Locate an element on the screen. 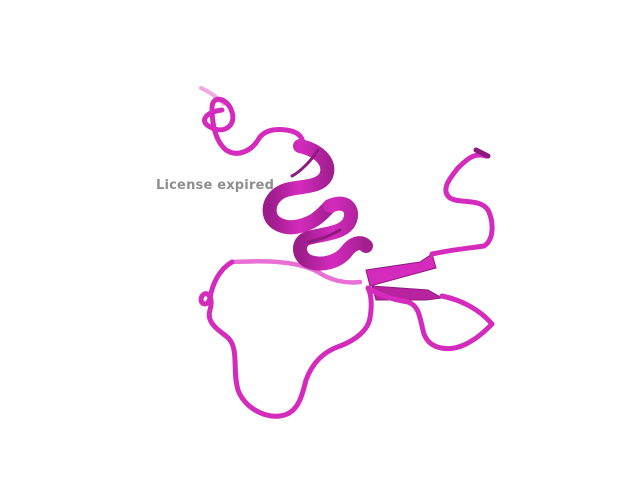  coil-c-terminal is located at coordinates (462, 204).